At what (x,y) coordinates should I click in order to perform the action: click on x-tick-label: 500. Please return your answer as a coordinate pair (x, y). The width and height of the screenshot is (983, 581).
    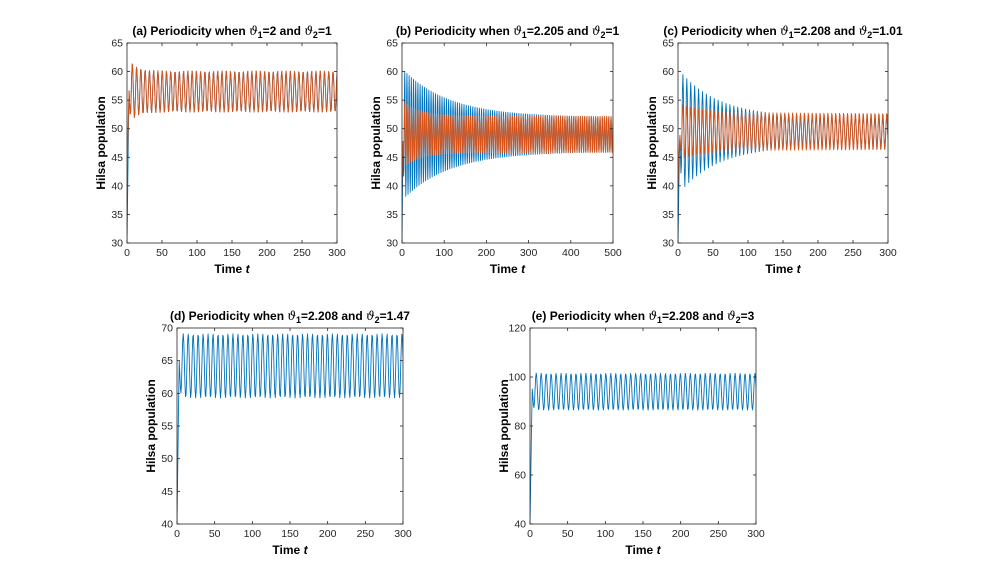
    Looking at the image, I should click on (613, 253).